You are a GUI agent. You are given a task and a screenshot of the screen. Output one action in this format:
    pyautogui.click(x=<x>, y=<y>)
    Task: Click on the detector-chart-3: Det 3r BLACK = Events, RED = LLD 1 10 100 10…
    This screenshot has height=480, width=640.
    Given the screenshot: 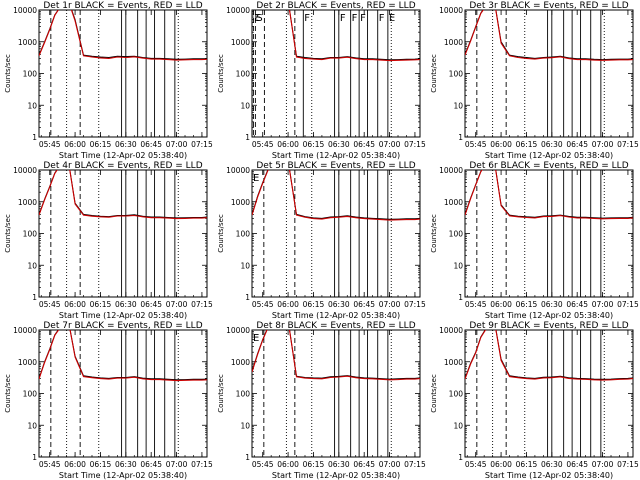 What is the action you would take?
    pyautogui.click(x=534, y=80)
    